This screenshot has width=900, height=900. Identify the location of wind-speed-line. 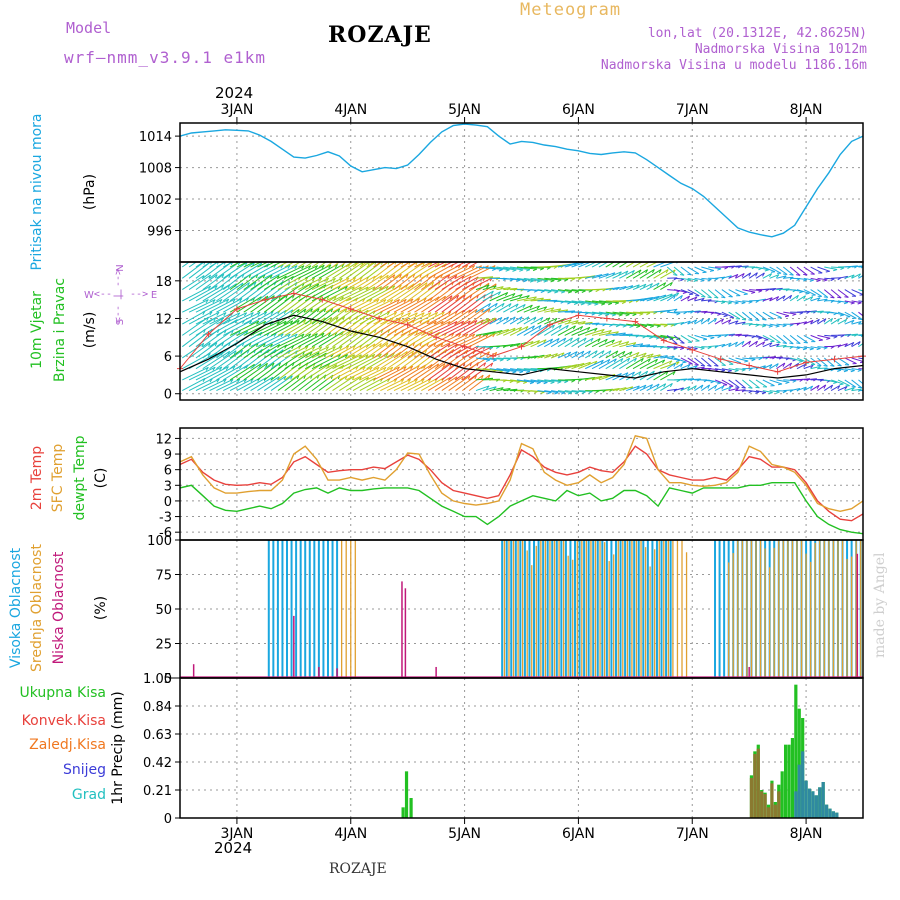
(521, 346).